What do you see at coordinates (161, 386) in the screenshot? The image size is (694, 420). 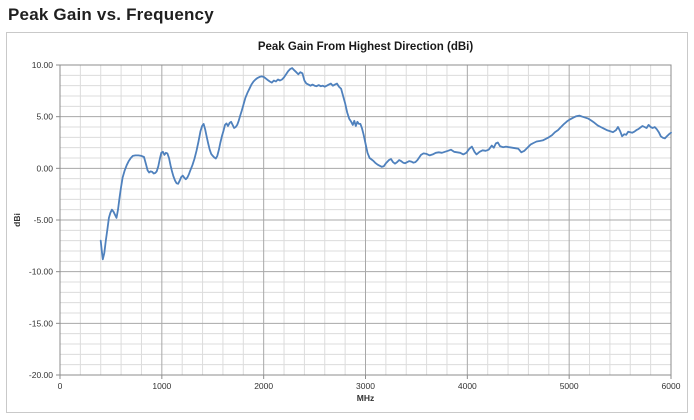 I see `x-tick-label: 1000` at bounding box center [161, 386].